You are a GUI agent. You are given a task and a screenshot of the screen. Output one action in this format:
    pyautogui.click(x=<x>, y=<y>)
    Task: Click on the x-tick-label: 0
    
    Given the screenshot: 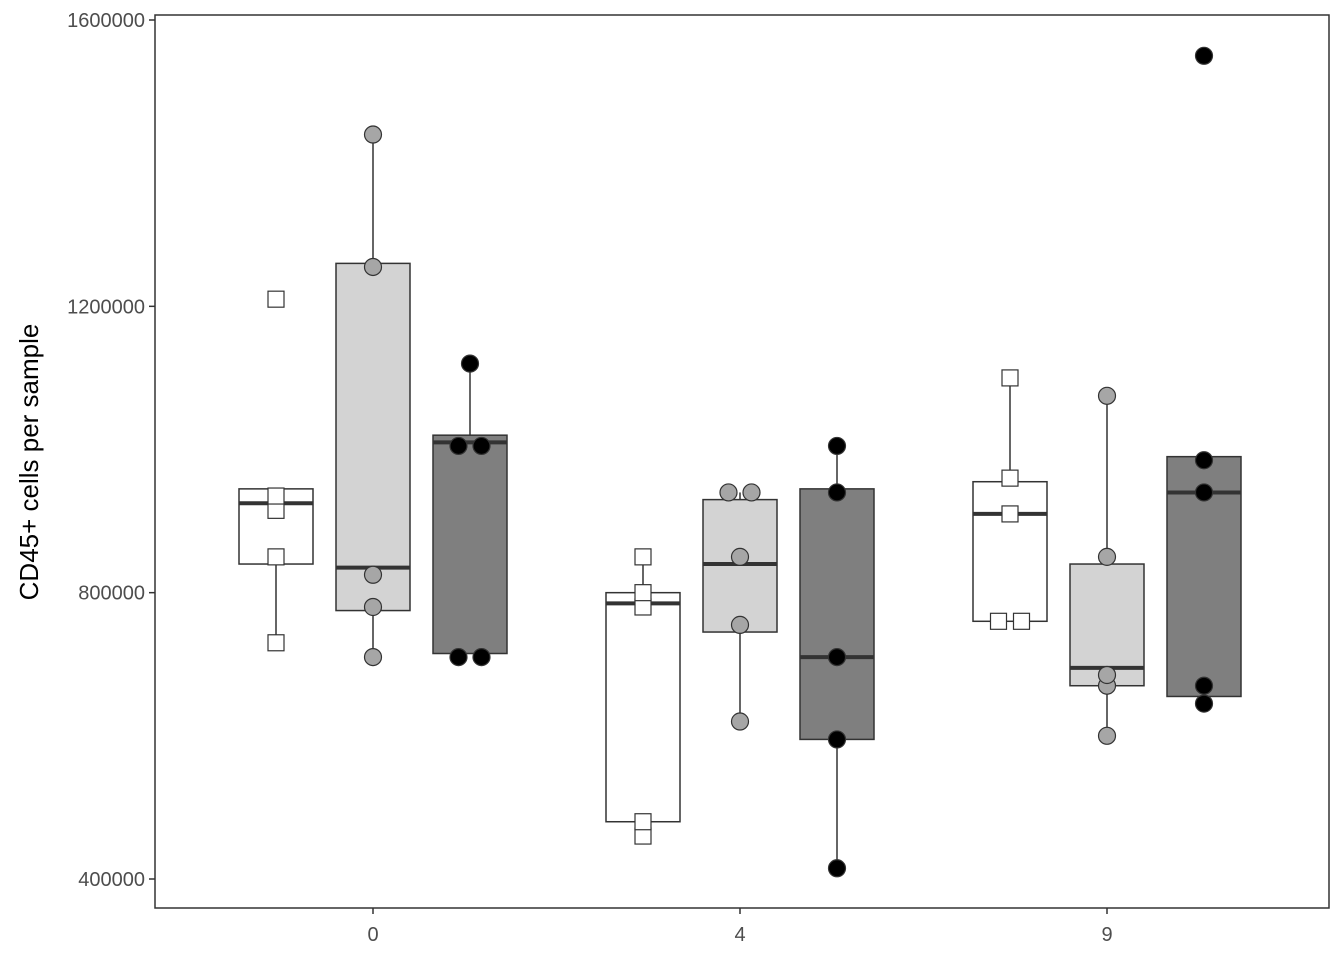 What is the action you would take?
    pyautogui.click(x=372, y=935)
    